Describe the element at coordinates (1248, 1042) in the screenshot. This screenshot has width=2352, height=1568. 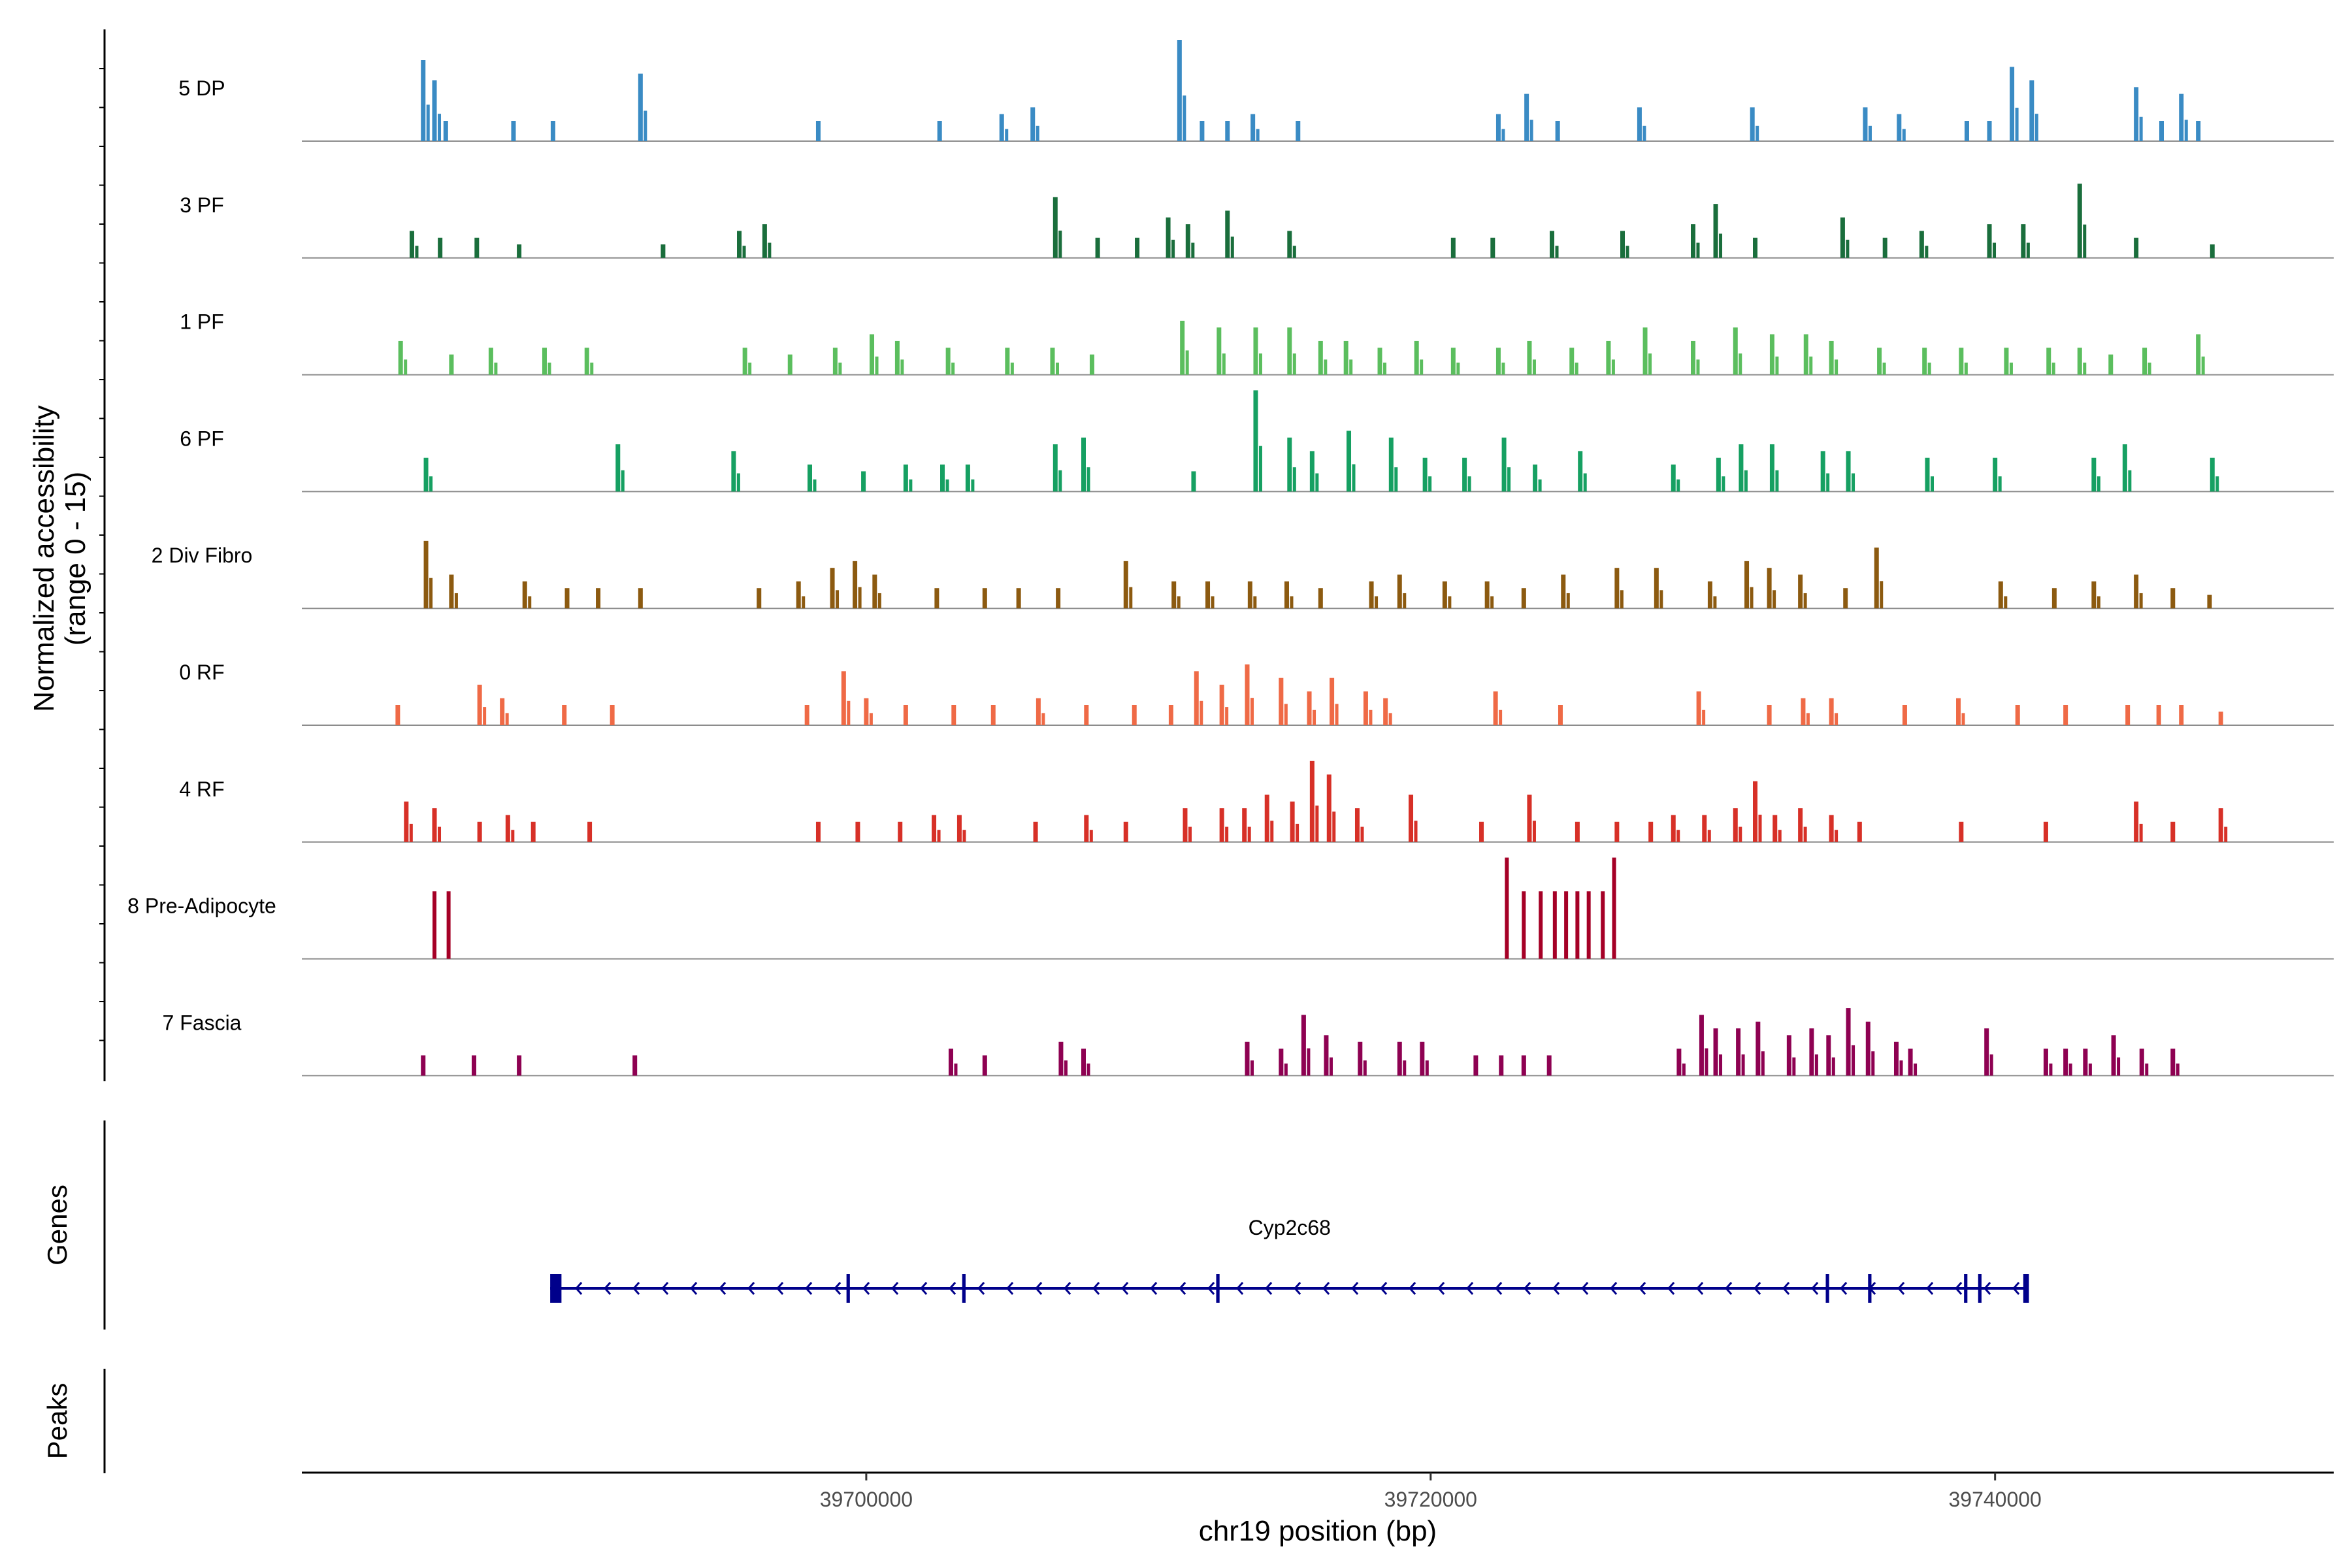
I see `track-7-fascia: 7 Fascia` at that location.